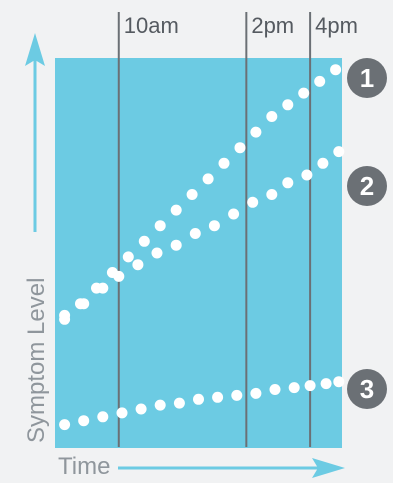 Image resolution: width=393 pixels, height=483 pixels. I want to click on series-badge-label: 1, so click(367, 78).